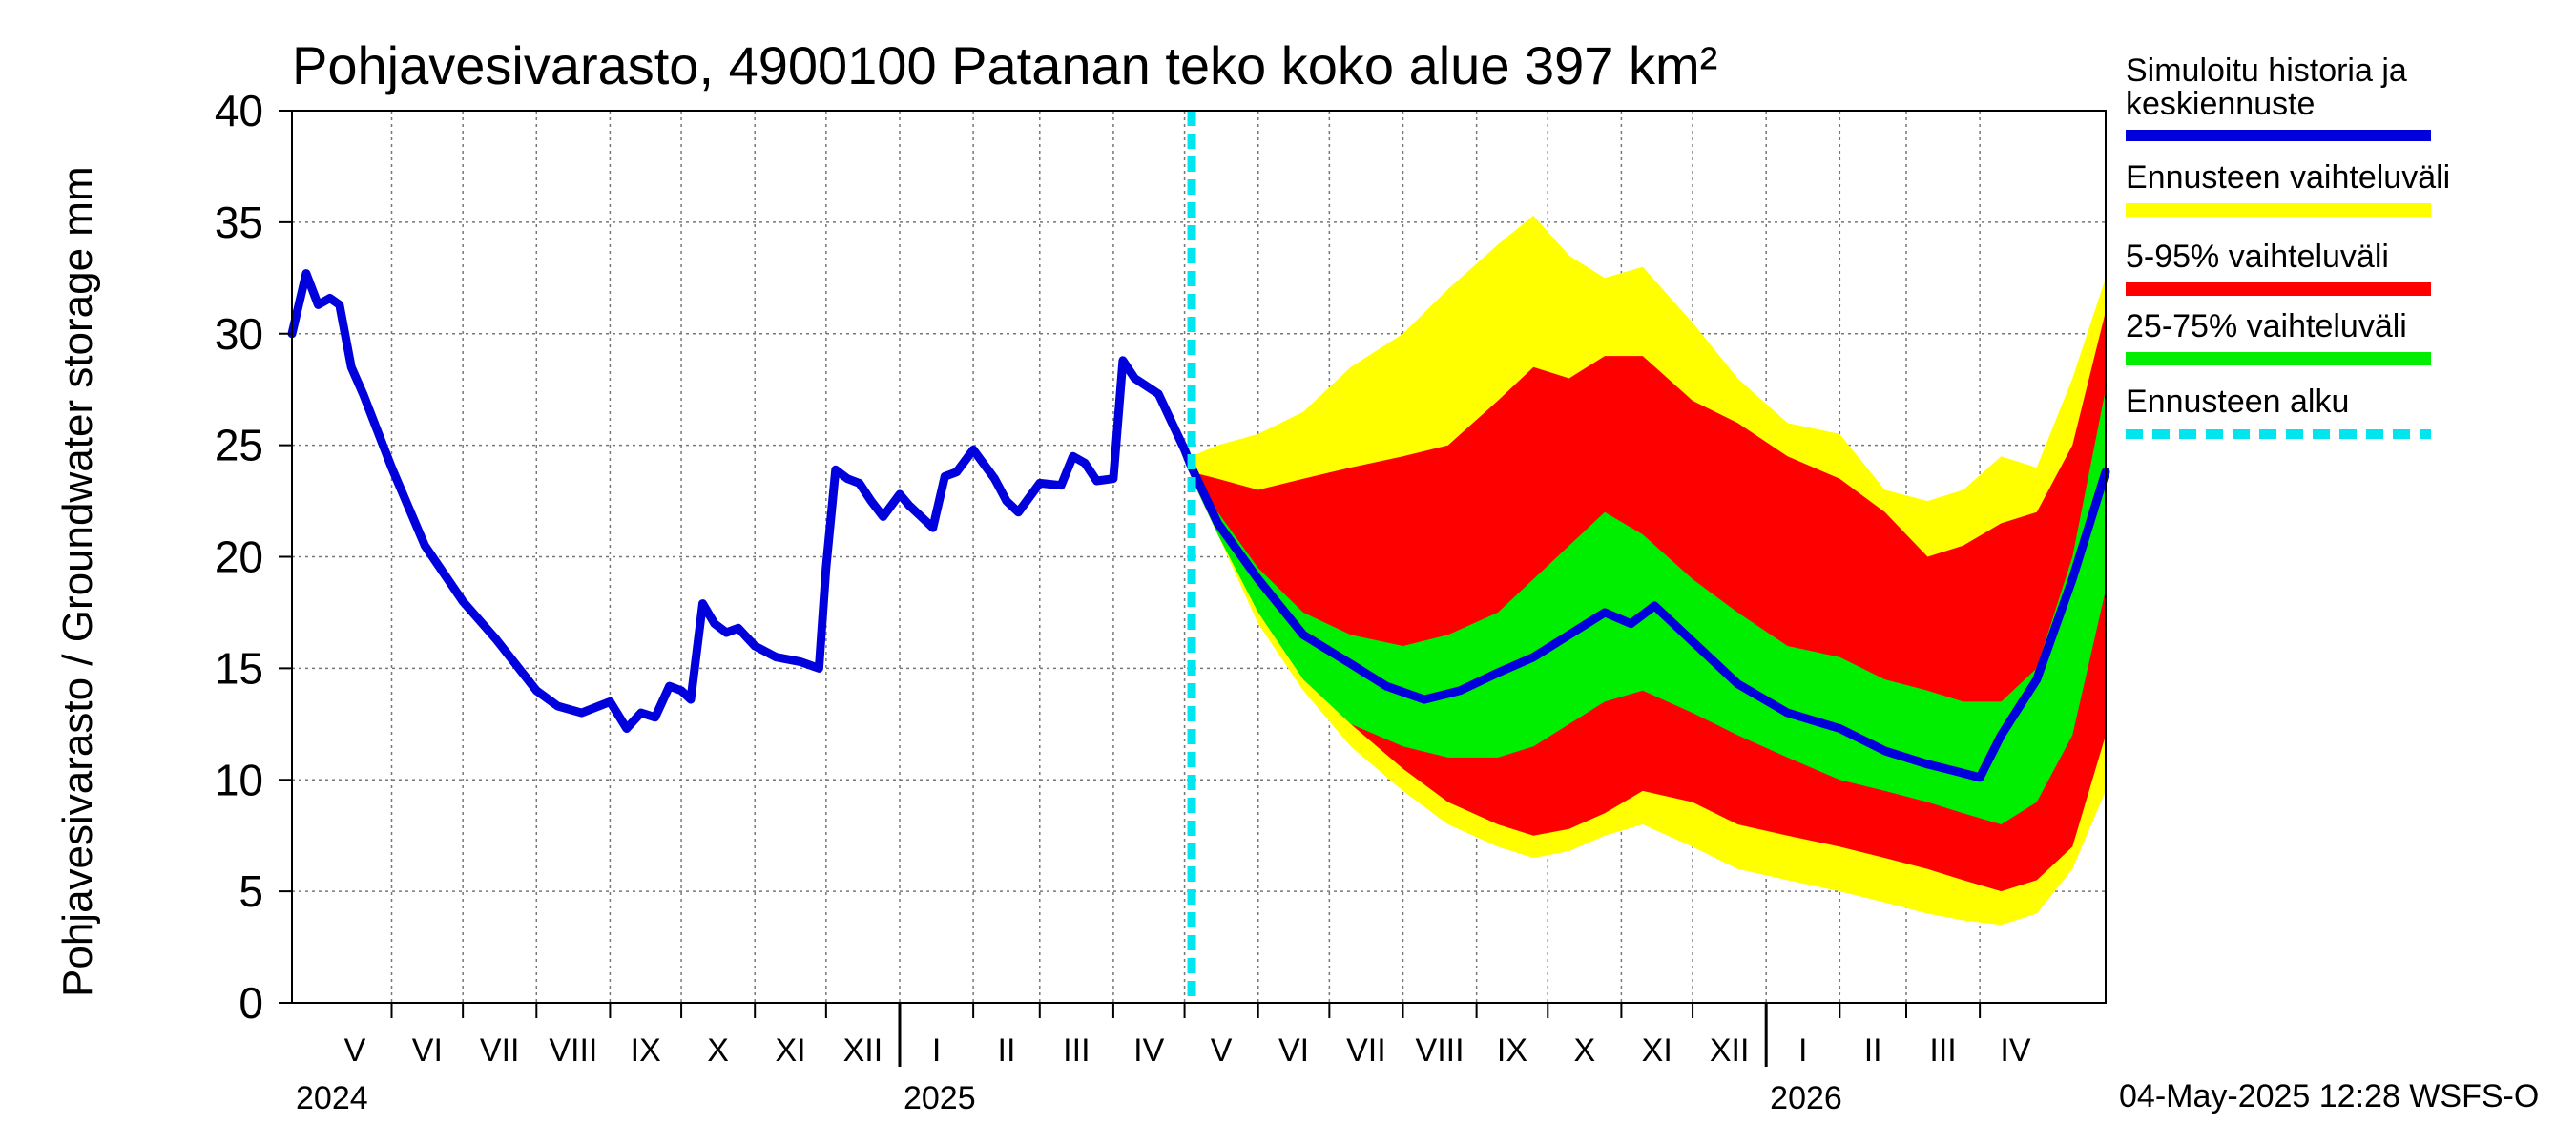  I want to click on legend-label-median-line2: keskiennuste, so click(2220, 104).